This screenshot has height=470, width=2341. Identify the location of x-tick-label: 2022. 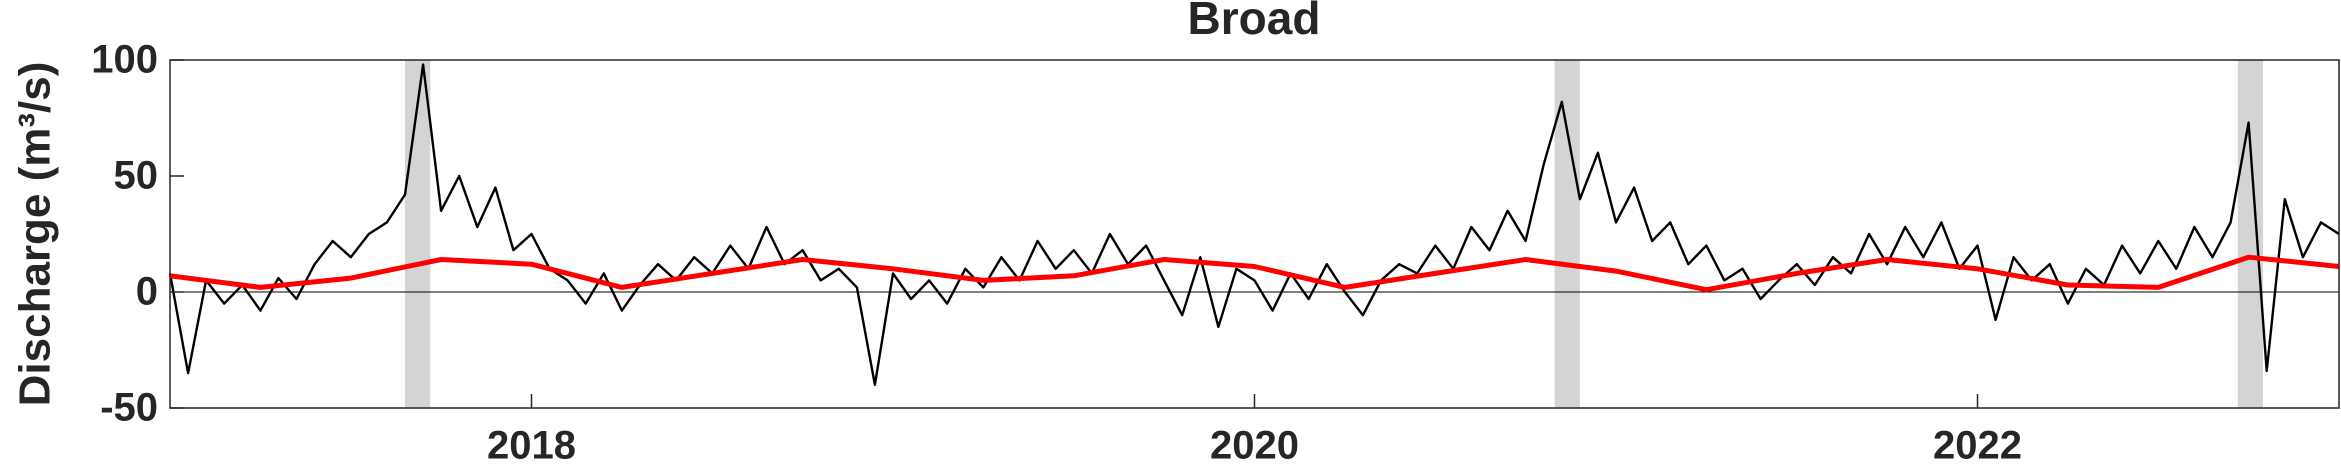
(1977, 446).